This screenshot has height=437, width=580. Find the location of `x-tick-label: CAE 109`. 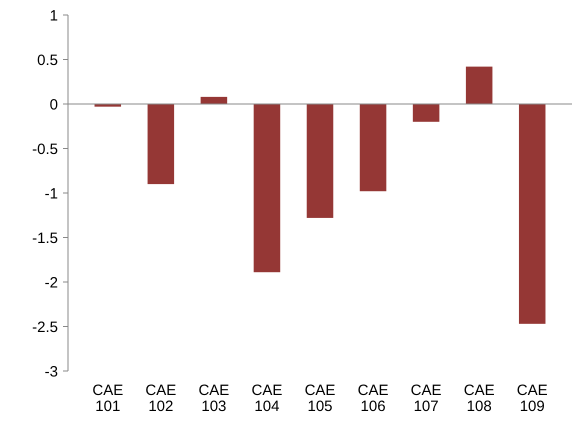

x-tick-label: CAE 109 is located at coordinates (532, 398).